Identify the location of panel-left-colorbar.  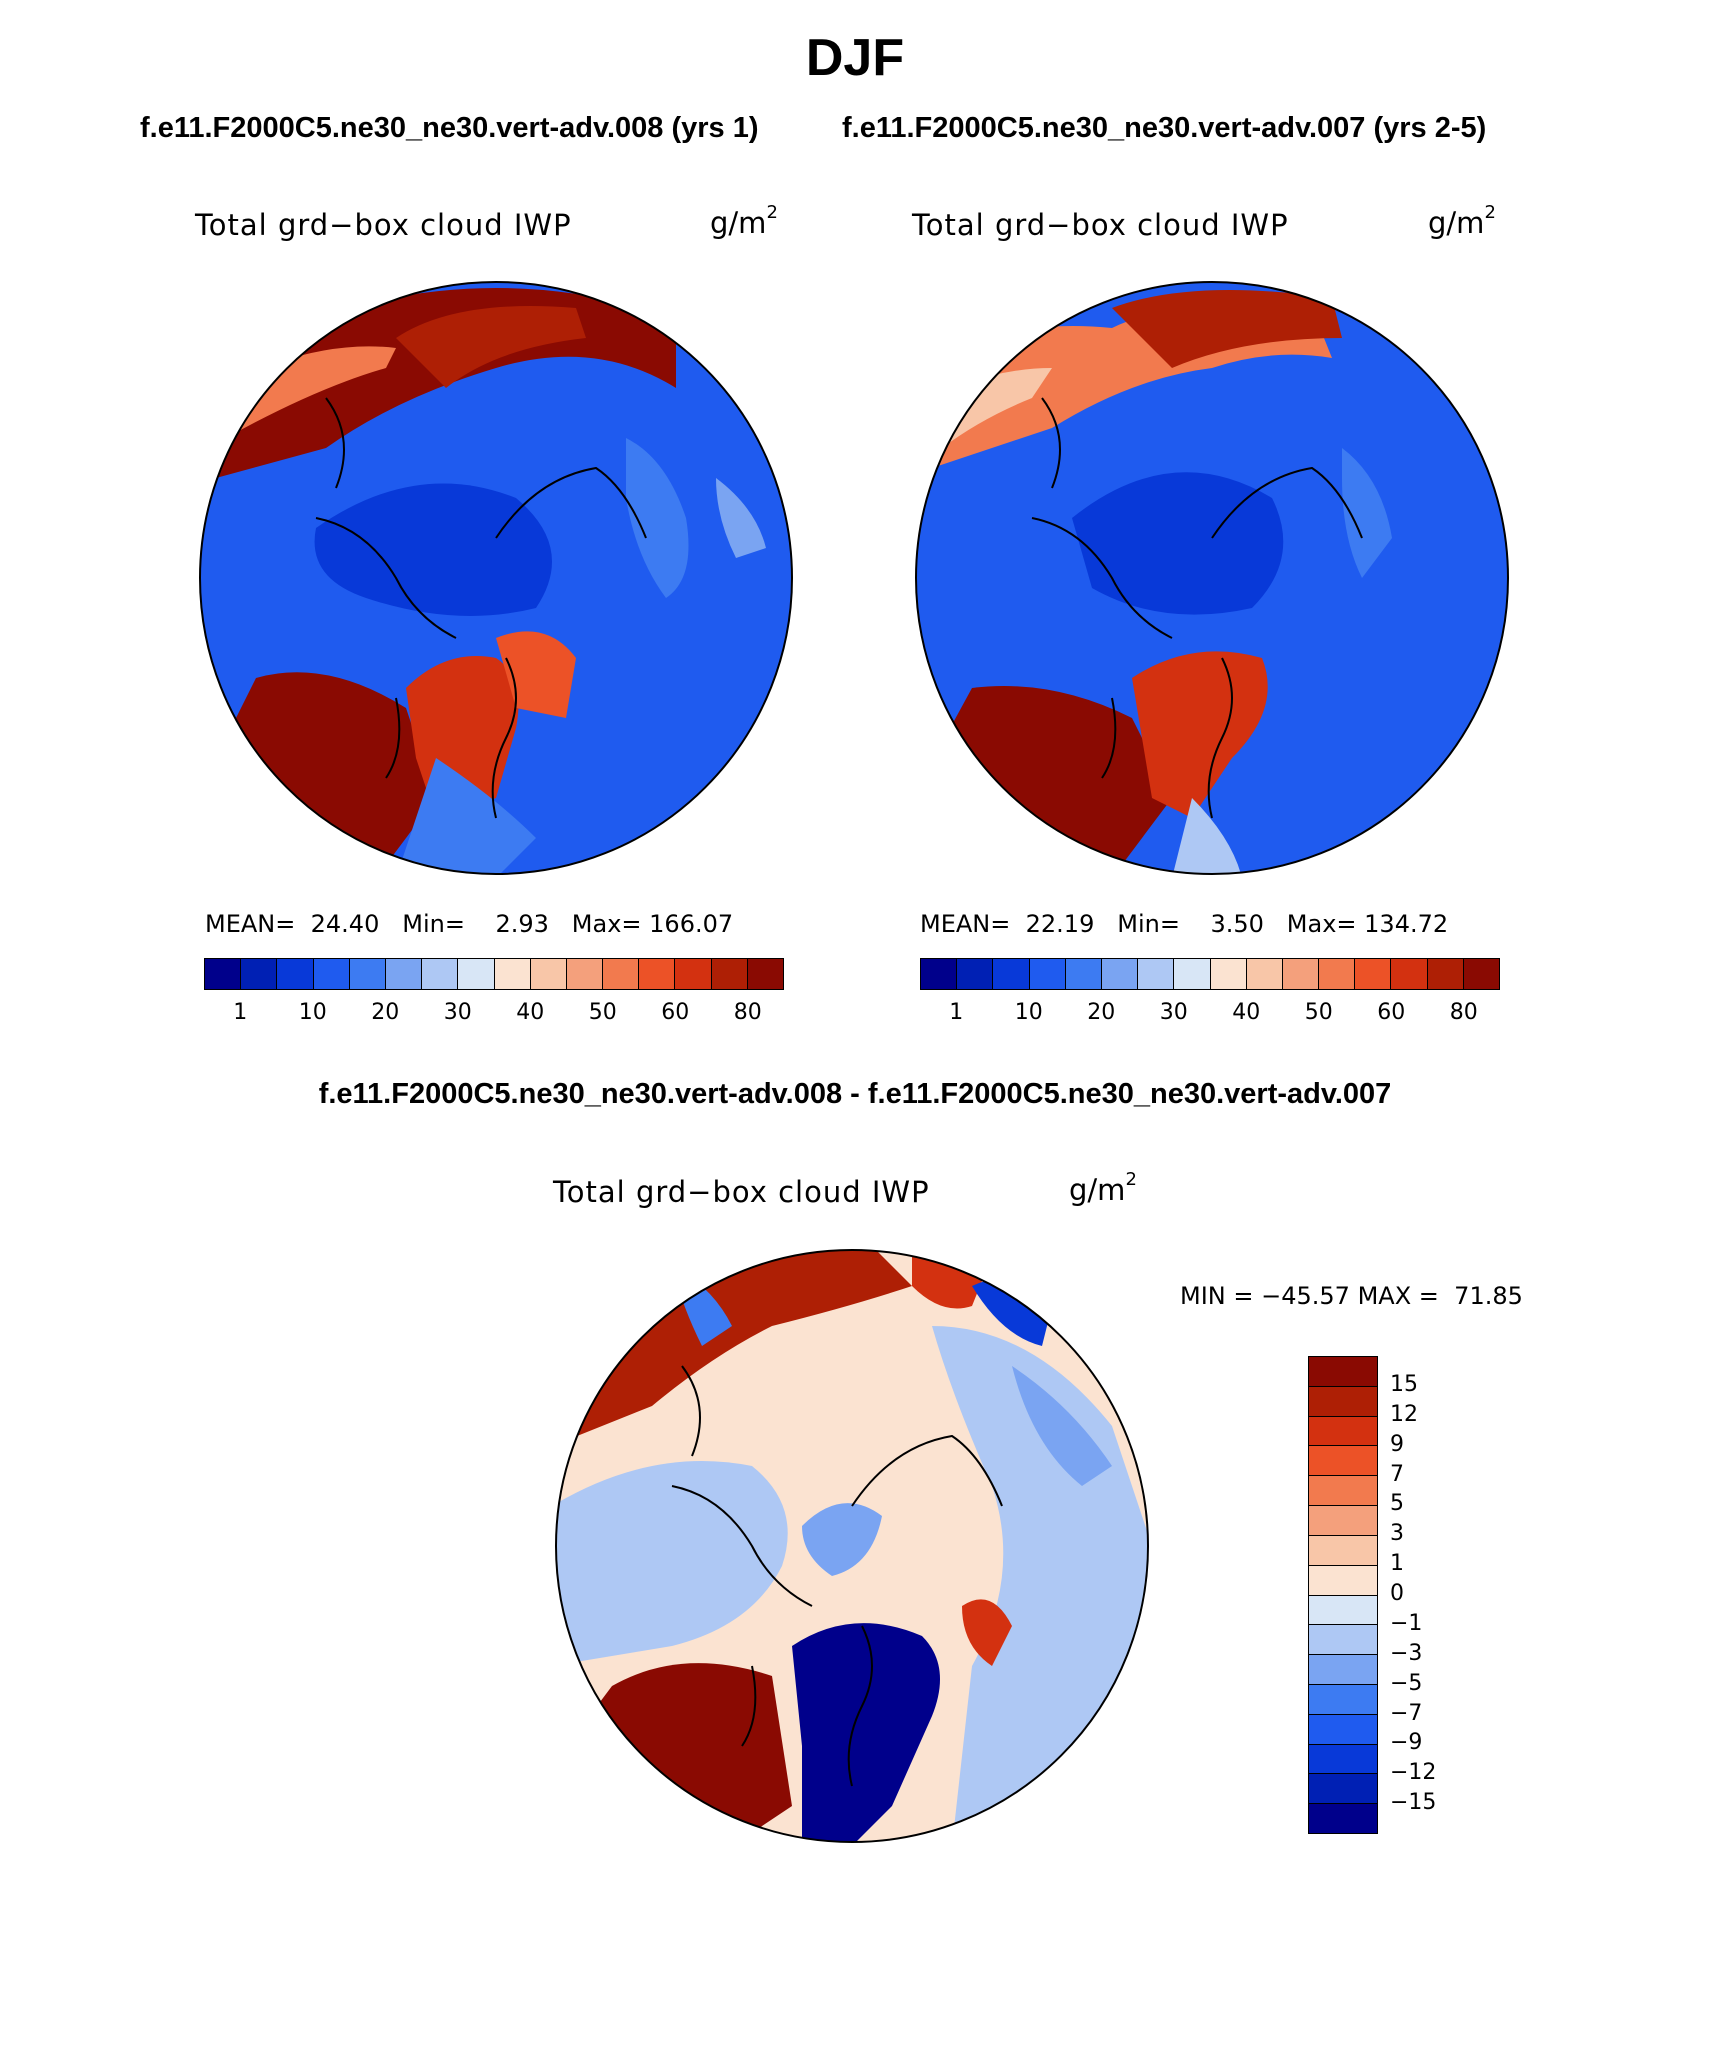
(494, 974).